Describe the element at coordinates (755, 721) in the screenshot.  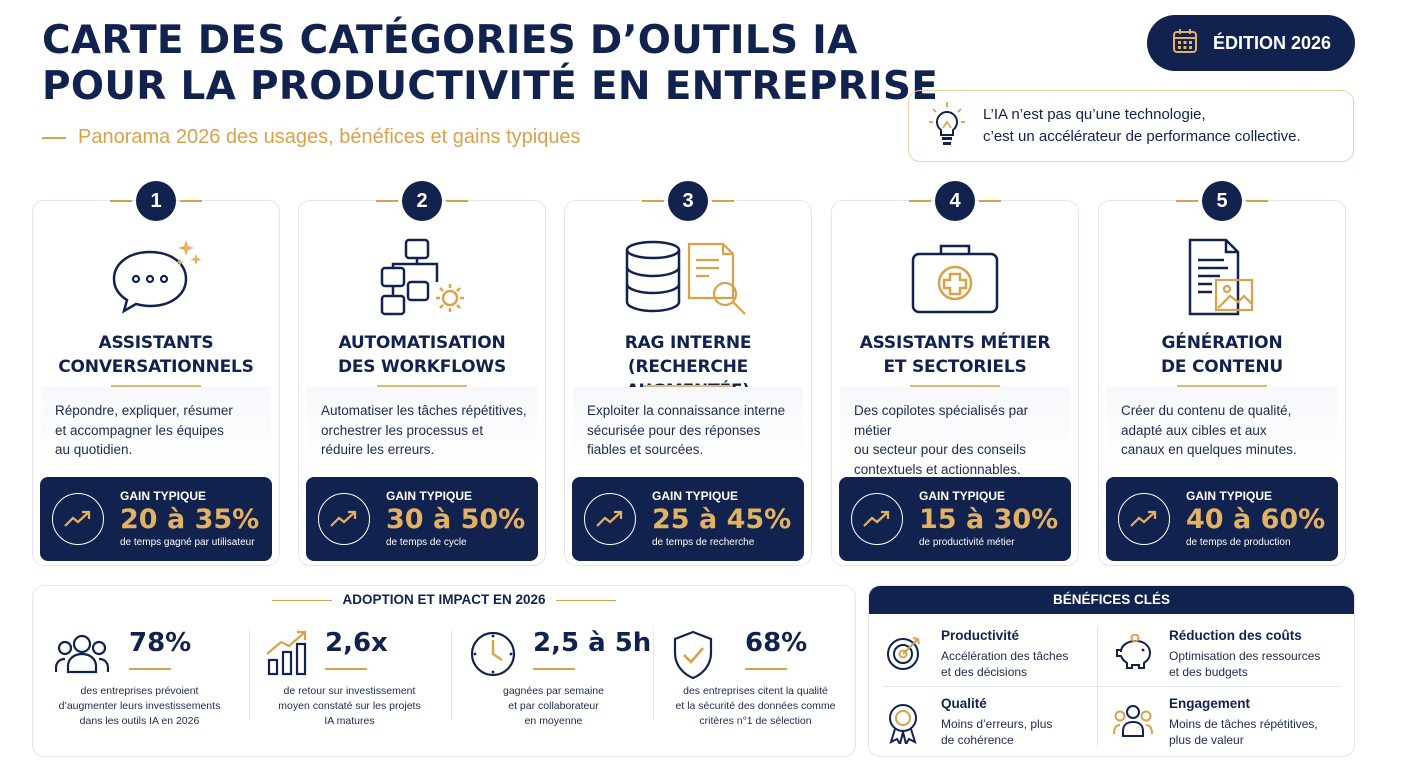
I see `stat-line-3: critères n°1 de sélection` at that location.